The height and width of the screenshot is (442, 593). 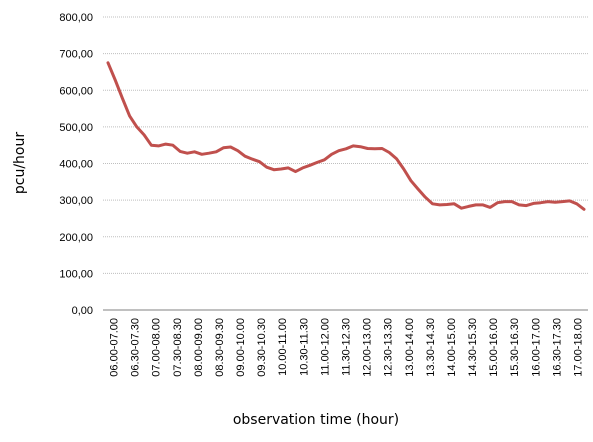 What do you see at coordinates (578, 347) in the screenshot?
I see `x-tick-label: 17.00-18.00` at bounding box center [578, 347].